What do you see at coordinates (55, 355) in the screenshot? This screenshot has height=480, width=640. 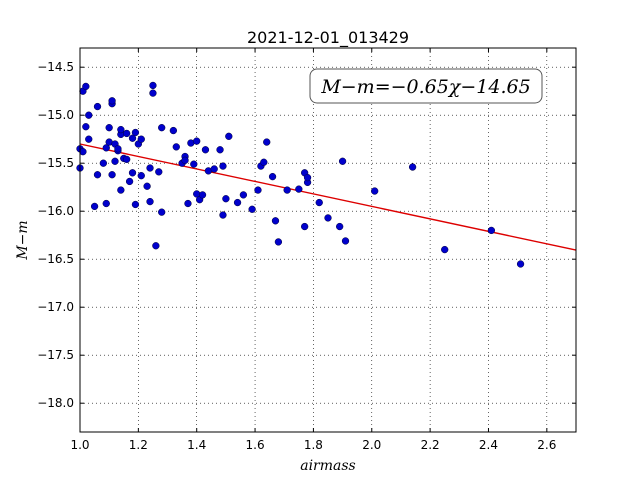 I see `y-tick-label: −17.5` at bounding box center [55, 355].